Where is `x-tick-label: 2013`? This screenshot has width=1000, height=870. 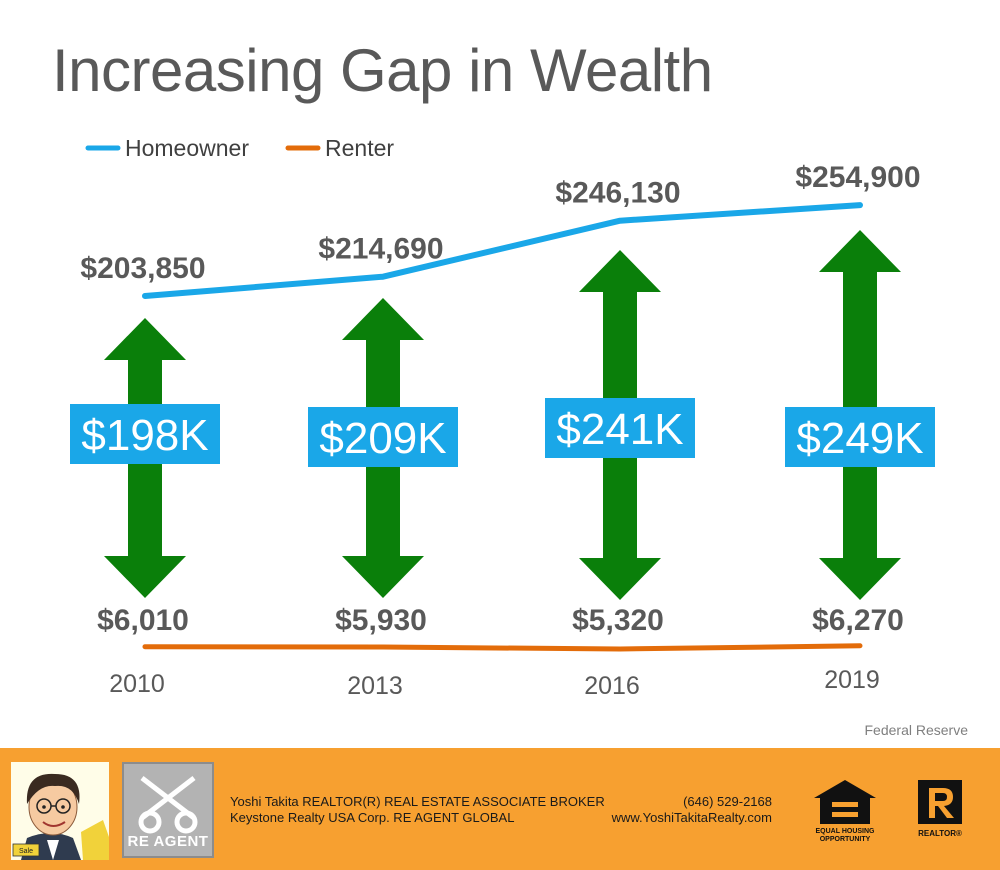 x-tick-label: 2013 is located at coordinates (375, 686).